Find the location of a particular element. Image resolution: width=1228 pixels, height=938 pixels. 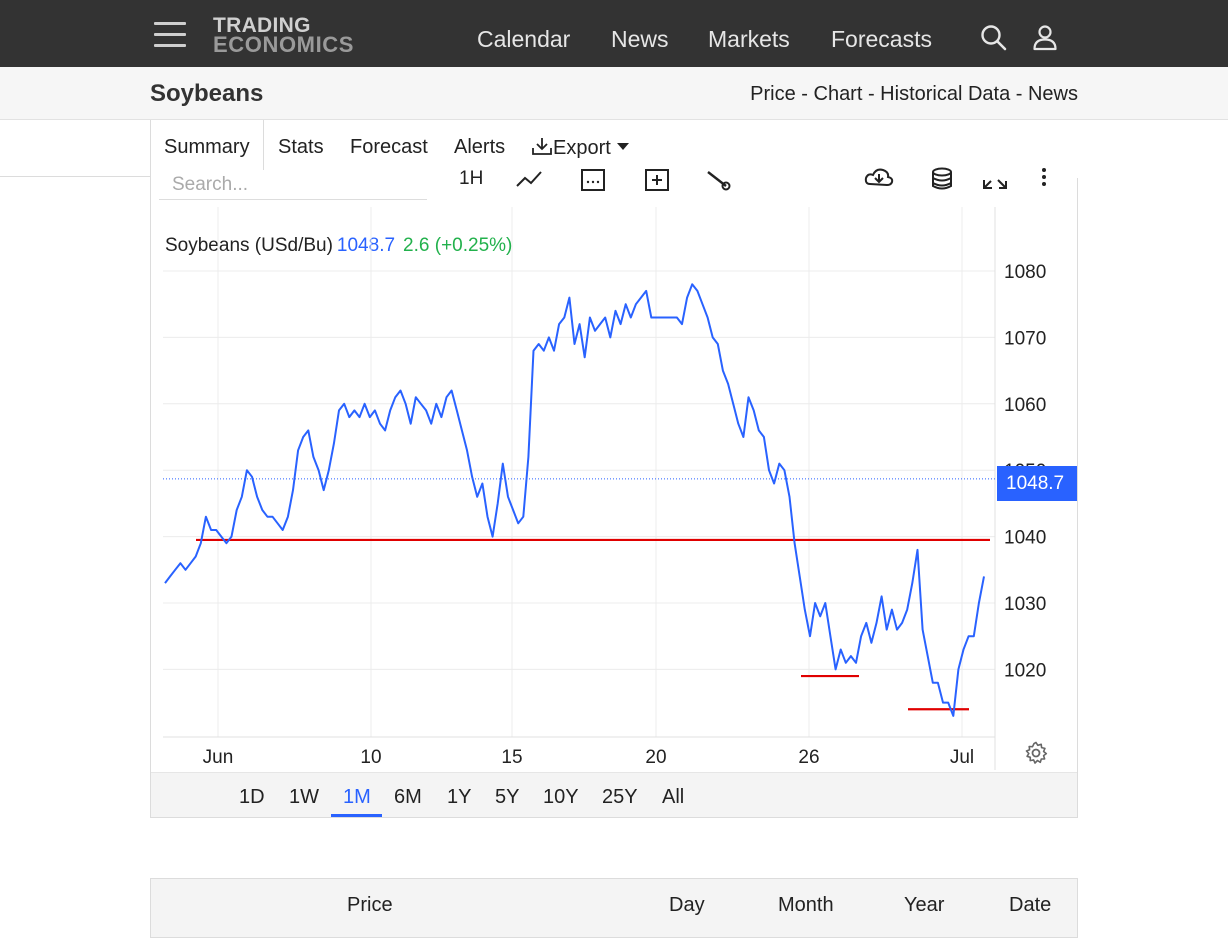

range-25y: 25Y is located at coordinates (620, 797).